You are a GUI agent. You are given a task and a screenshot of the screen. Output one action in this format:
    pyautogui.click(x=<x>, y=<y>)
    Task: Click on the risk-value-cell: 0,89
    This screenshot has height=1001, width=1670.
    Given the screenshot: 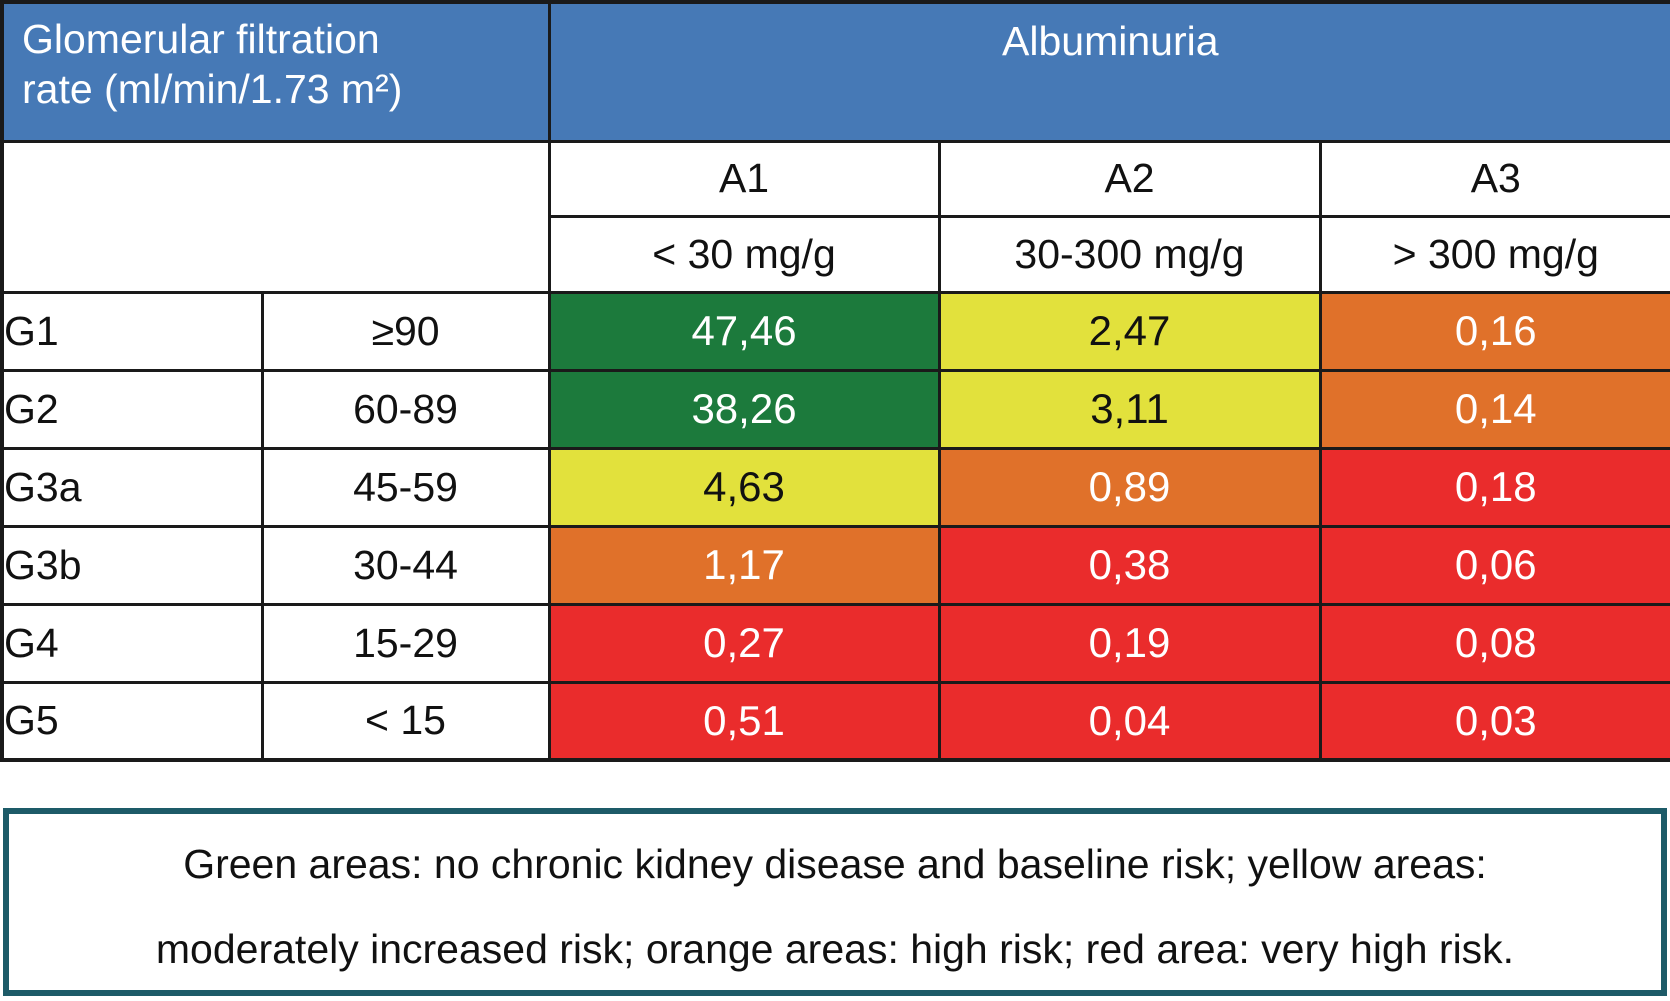 What is the action you would take?
    pyautogui.click(x=1129, y=487)
    